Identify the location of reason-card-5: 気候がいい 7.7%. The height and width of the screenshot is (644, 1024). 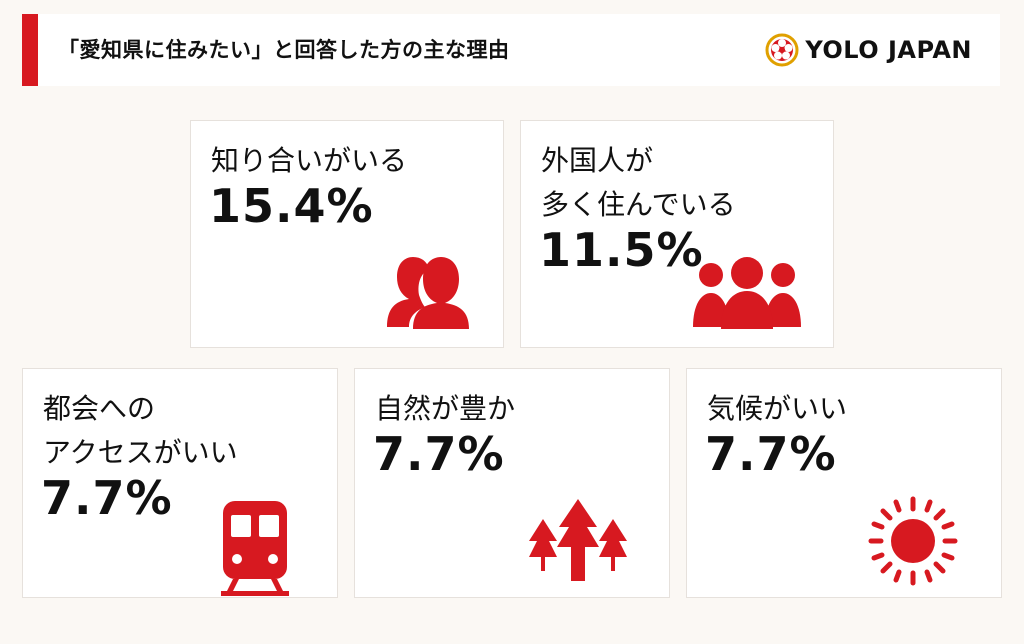
(844, 483).